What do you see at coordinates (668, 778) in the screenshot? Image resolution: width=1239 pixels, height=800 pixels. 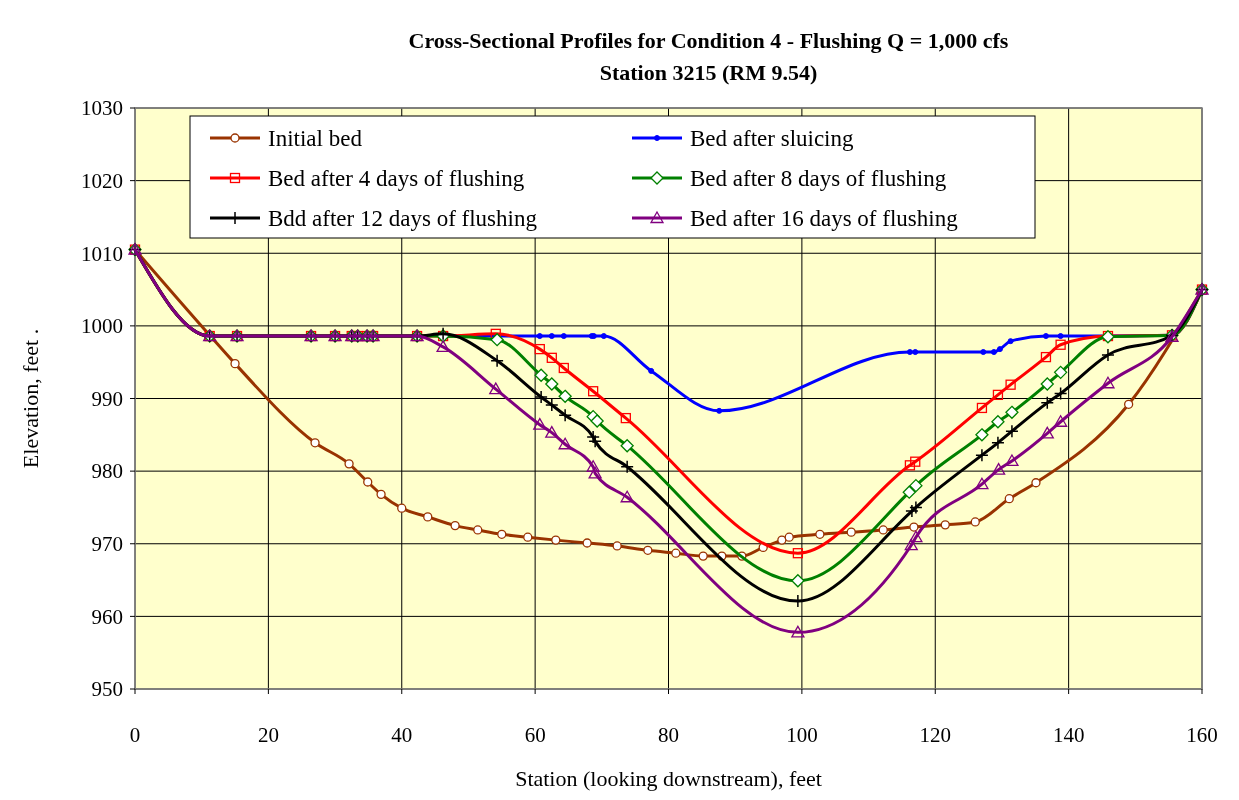 I see `x-axis-title: Station (looking downstream), feet` at bounding box center [668, 778].